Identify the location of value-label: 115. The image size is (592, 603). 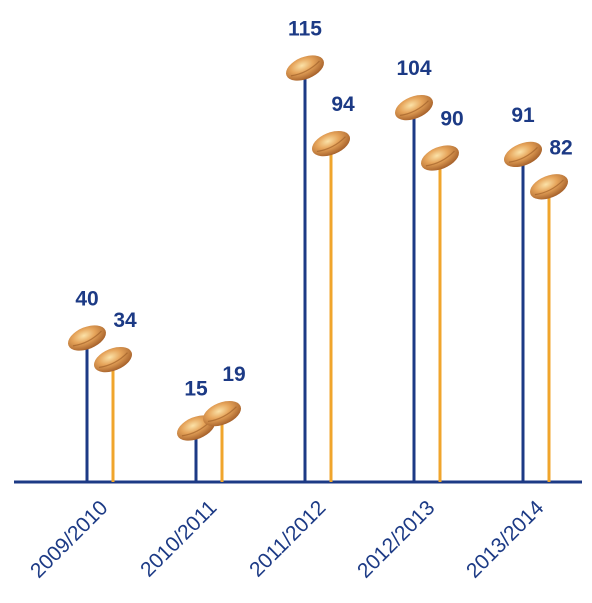
(305, 29).